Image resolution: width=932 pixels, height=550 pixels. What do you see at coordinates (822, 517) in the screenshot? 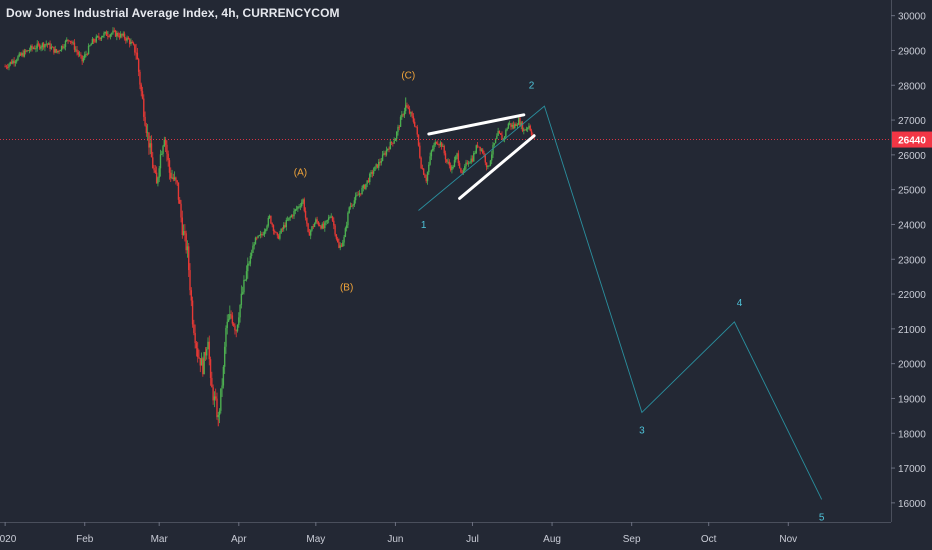
I see `wave-label: 5` at bounding box center [822, 517].